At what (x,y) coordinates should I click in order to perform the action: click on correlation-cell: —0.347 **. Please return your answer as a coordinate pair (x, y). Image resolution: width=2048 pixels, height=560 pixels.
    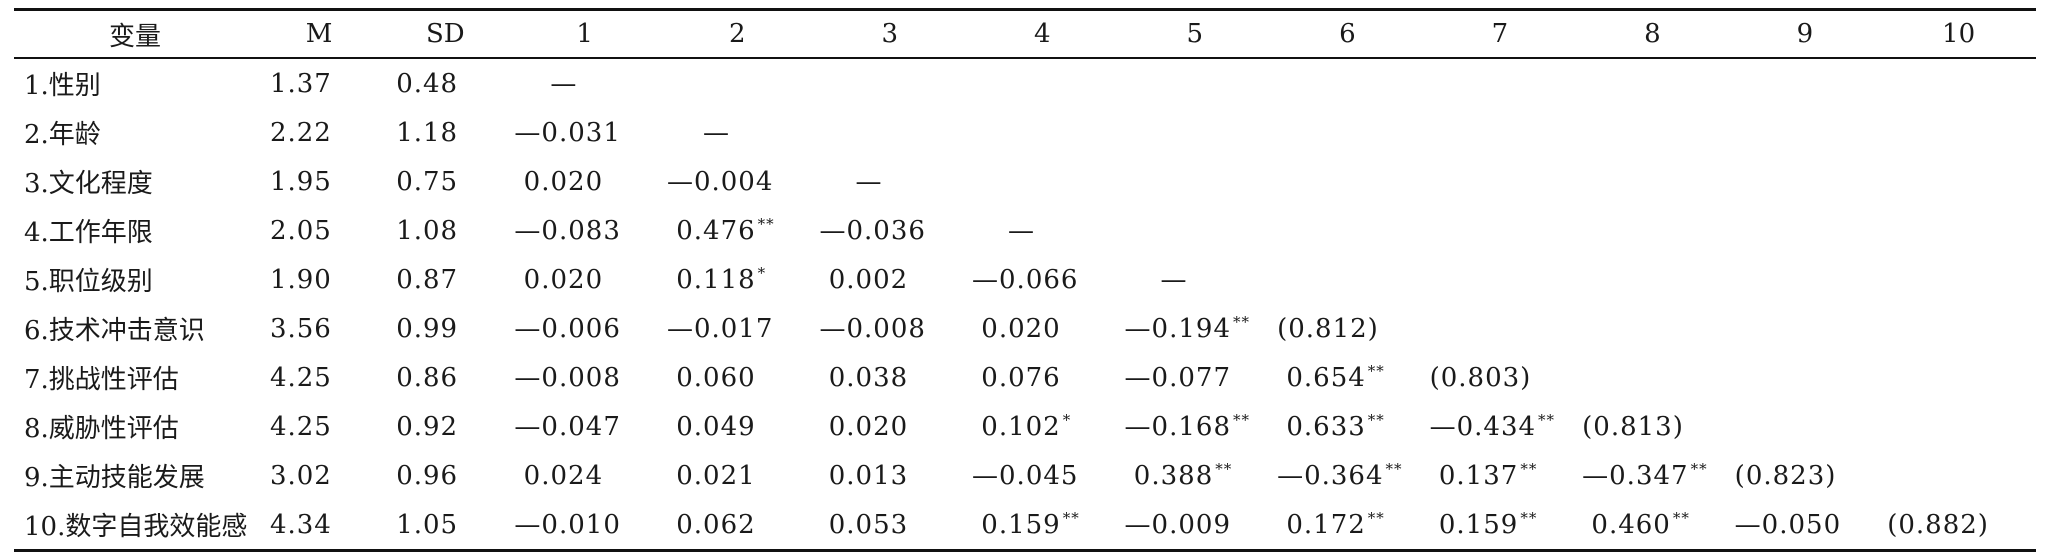
    Looking at the image, I should click on (1652, 475).